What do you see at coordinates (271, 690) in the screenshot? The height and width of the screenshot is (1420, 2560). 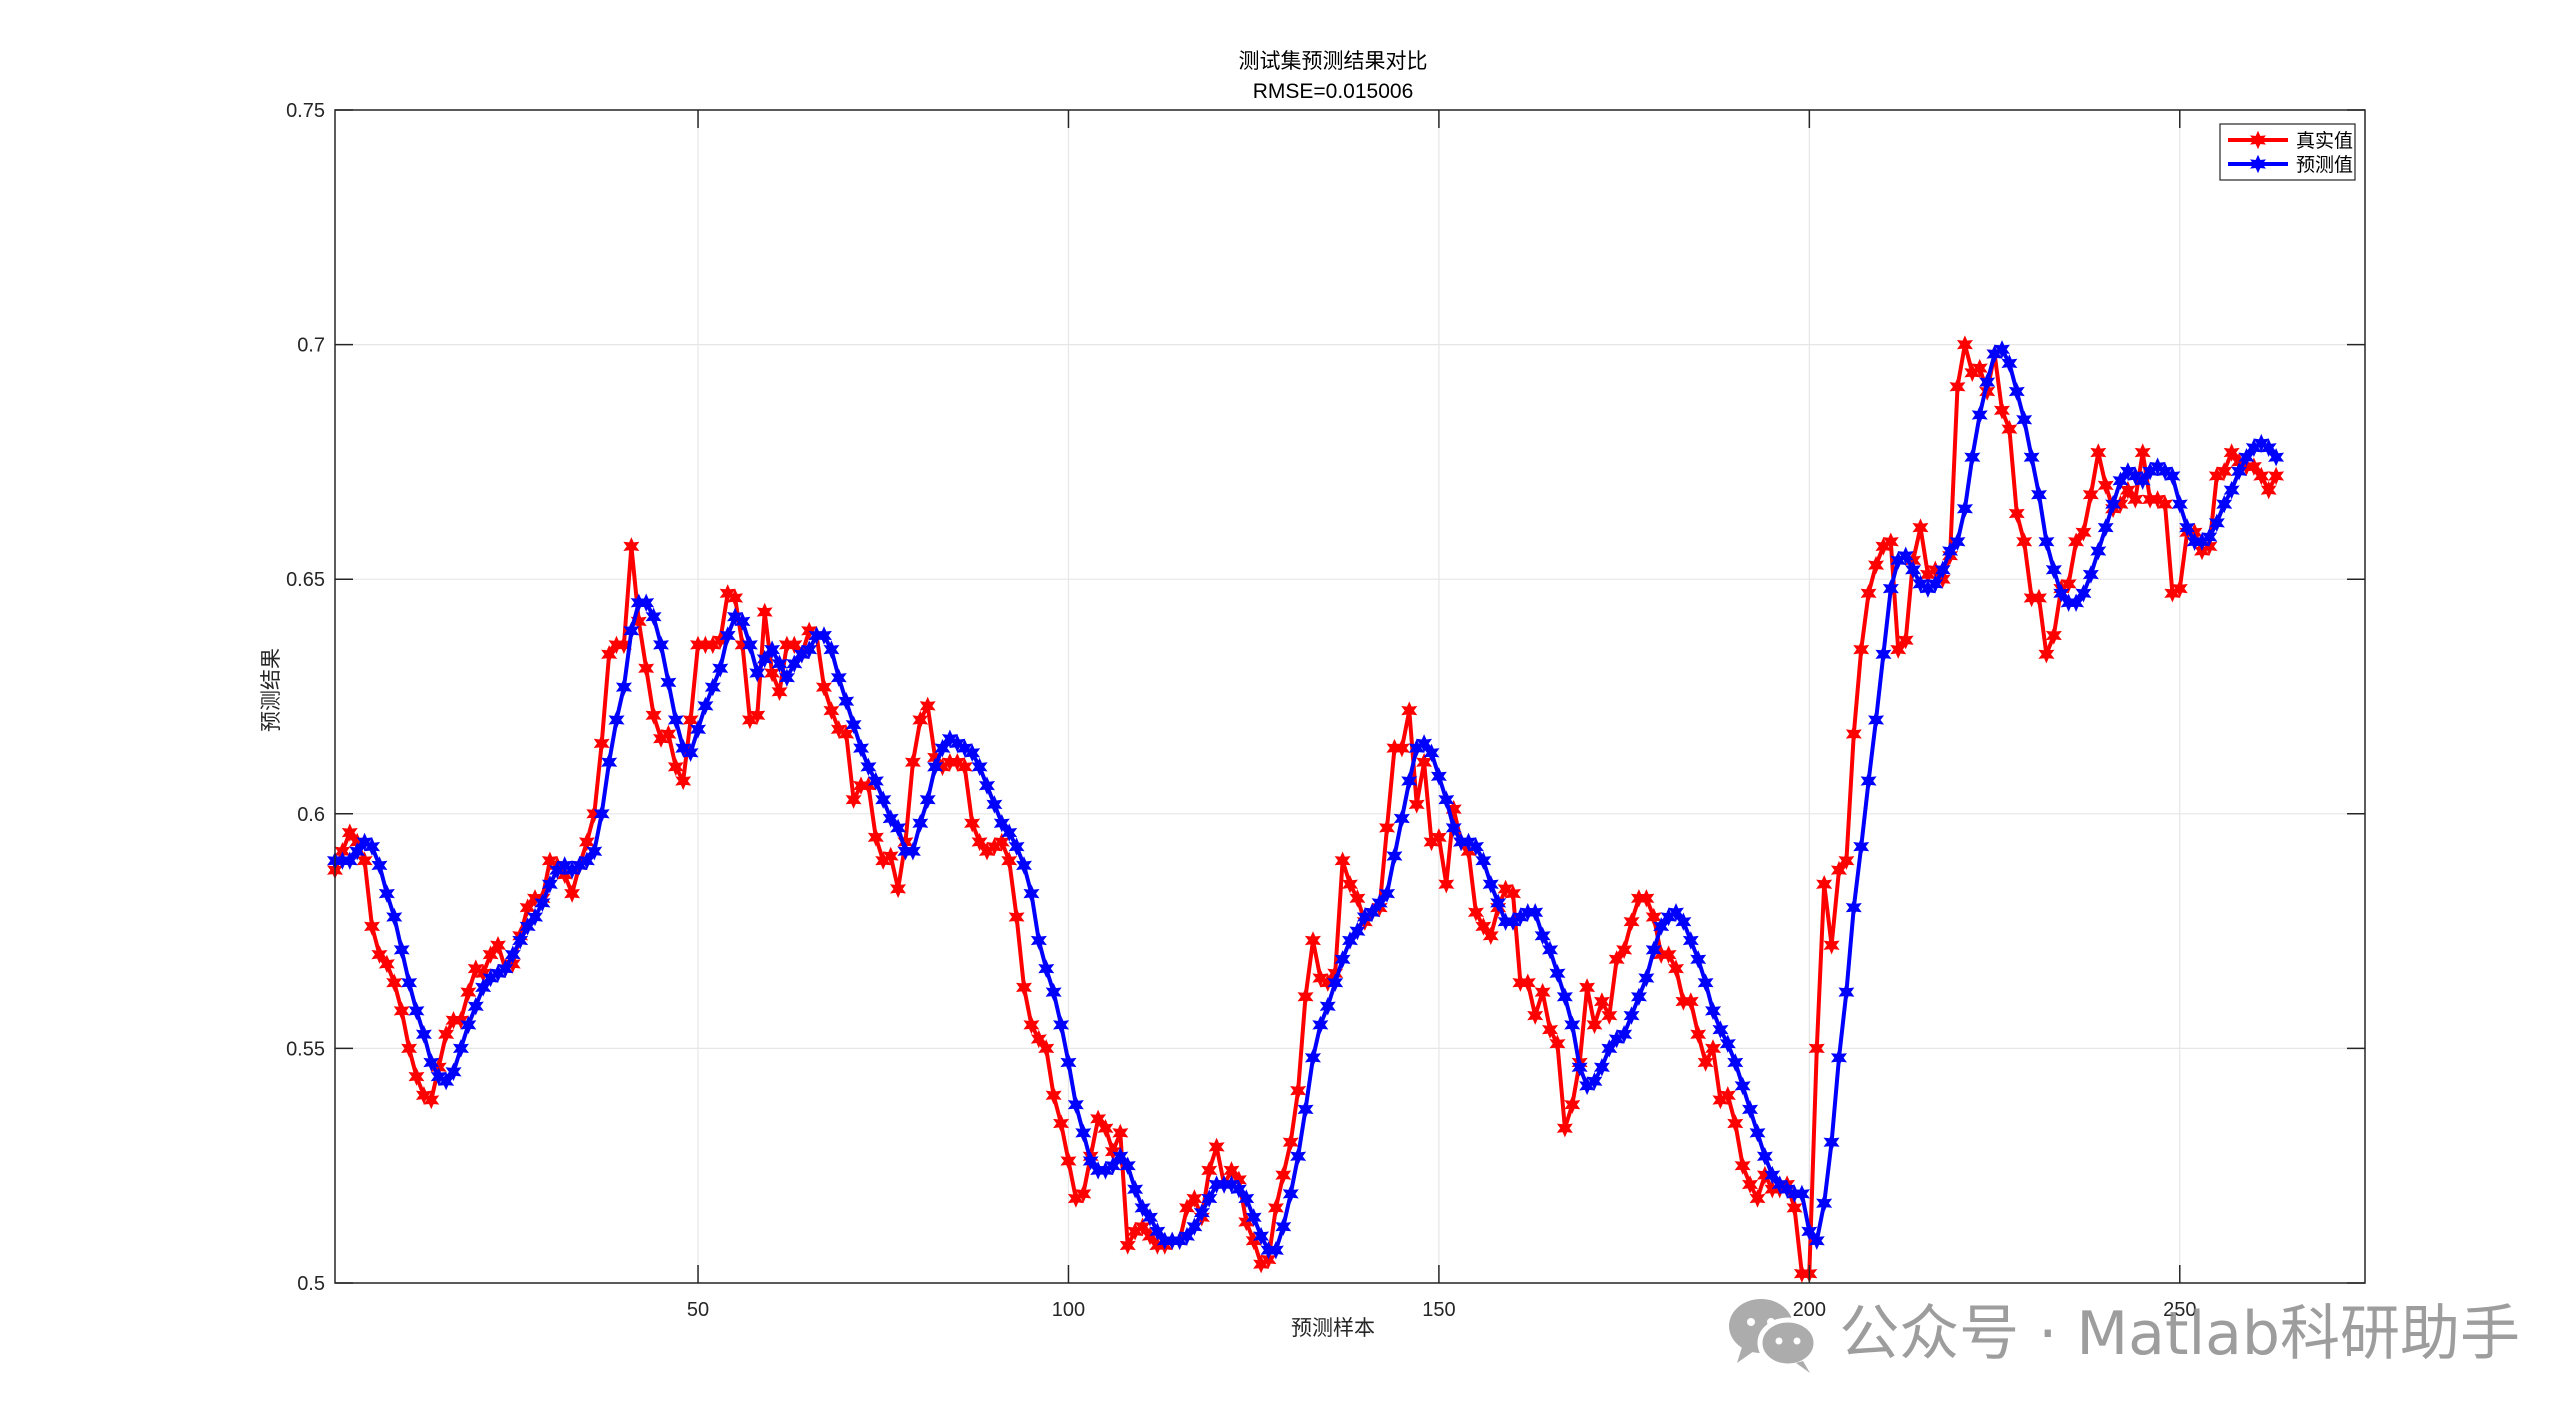 I see `y-axis-label: 预测结果` at bounding box center [271, 690].